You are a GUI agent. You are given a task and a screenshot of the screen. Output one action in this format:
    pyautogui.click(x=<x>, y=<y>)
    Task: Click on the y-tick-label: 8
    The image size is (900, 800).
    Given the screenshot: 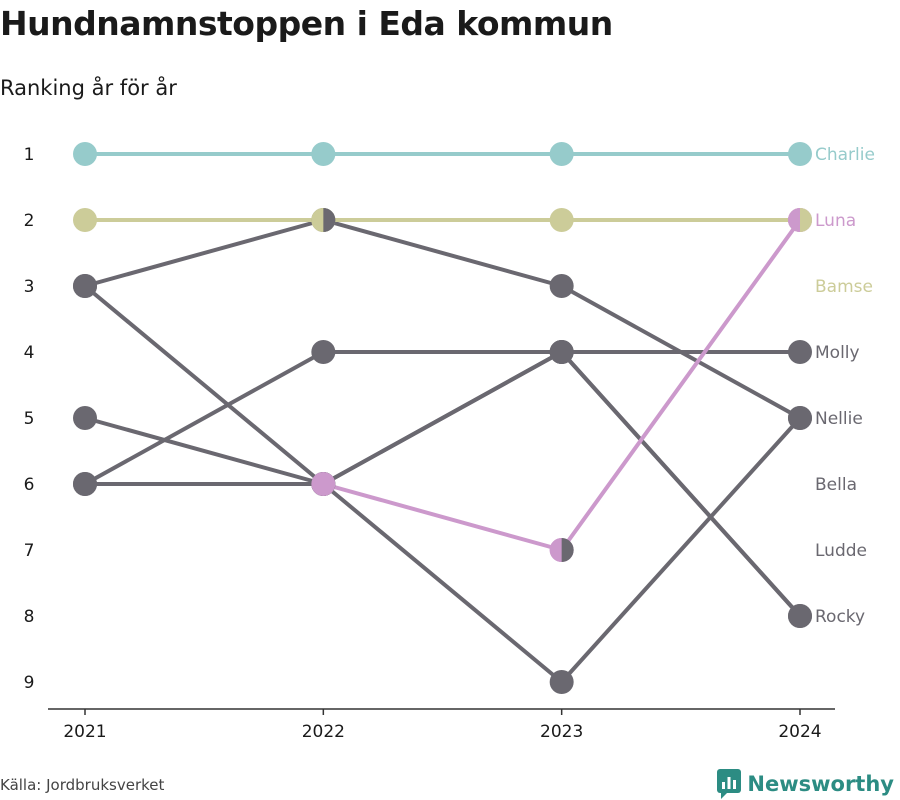 What is the action you would take?
    pyautogui.click(x=29, y=617)
    